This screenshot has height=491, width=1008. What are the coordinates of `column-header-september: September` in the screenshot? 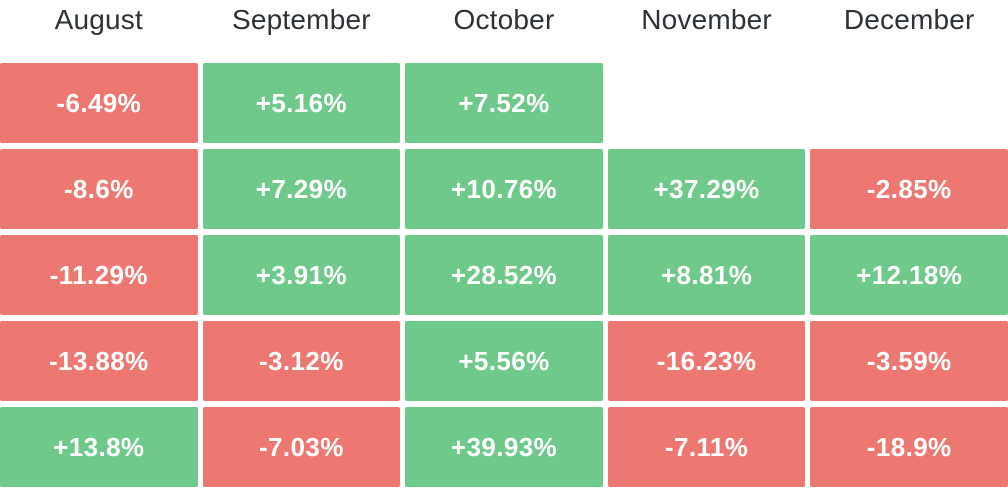 It's located at (301, 19).